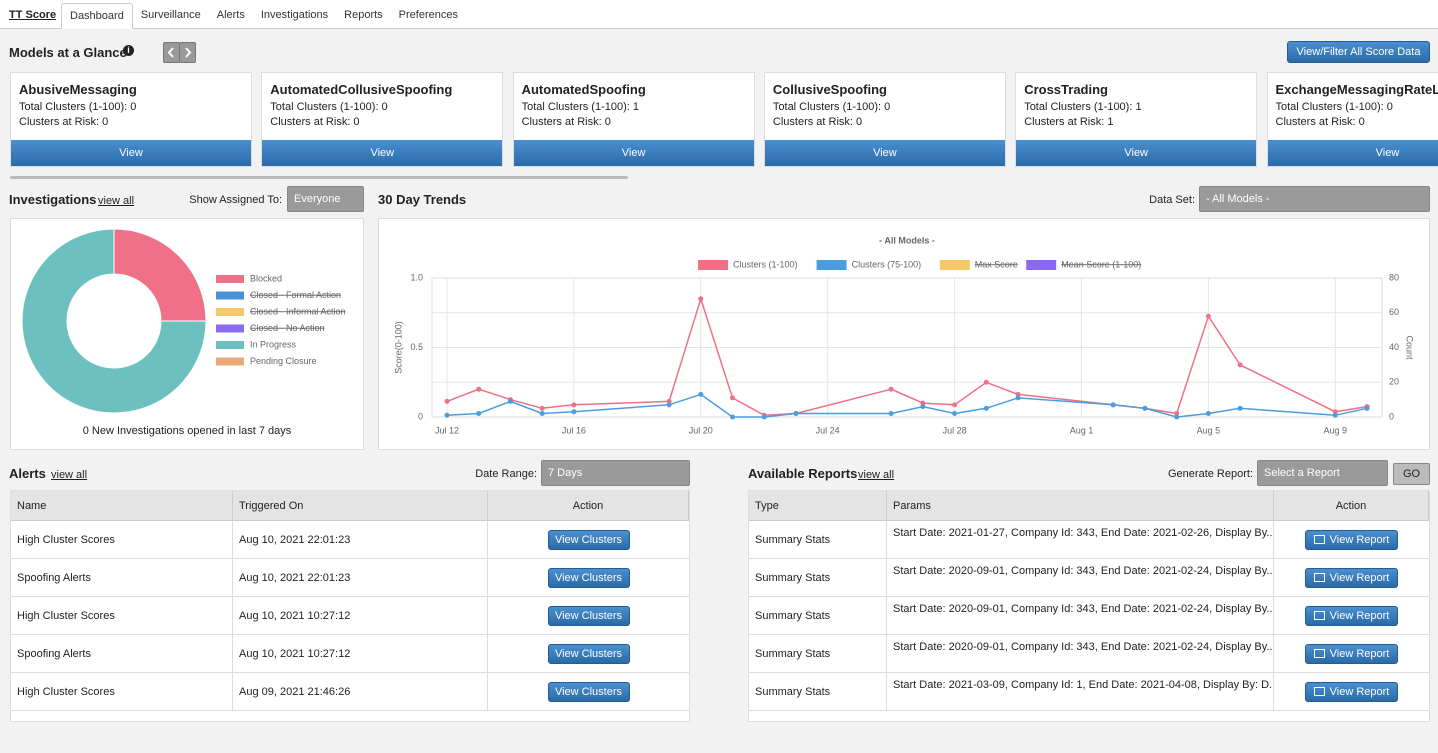  Describe the element at coordinates (1391, 416) in the screenshot. I see `y2-tick-label: 0` at that location.